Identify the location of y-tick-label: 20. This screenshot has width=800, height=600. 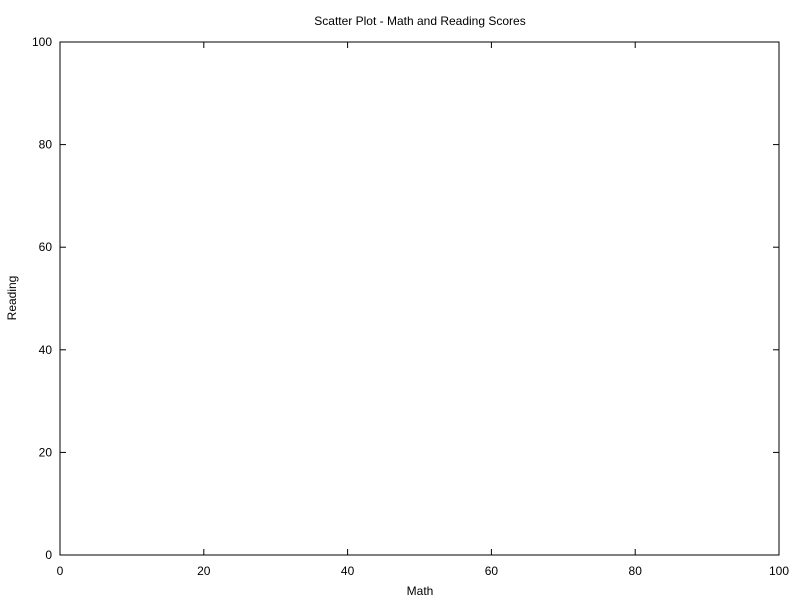
(46, 452).